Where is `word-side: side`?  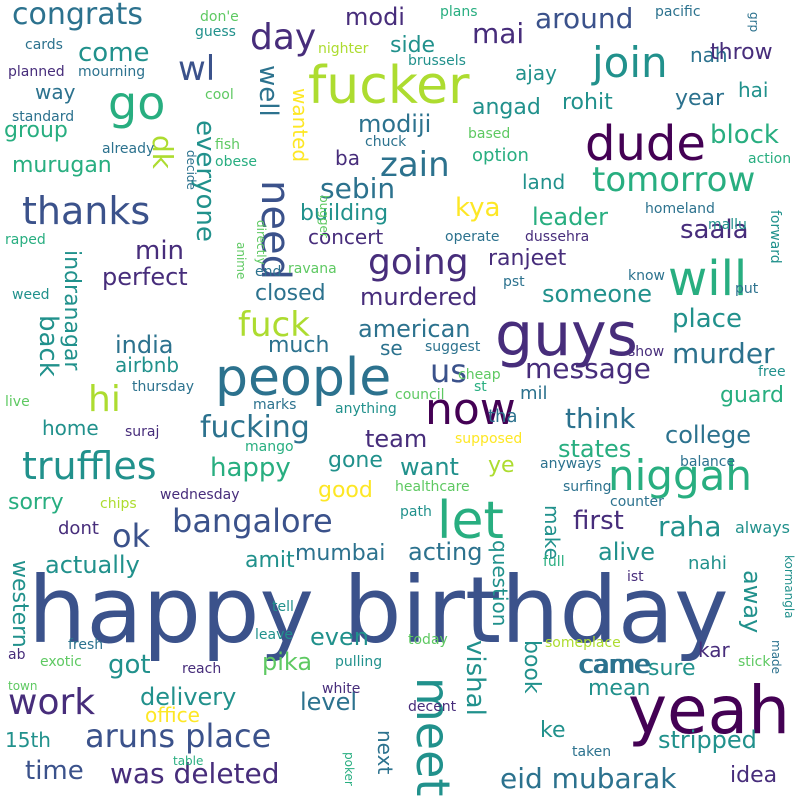 word-side: side is located at coordinates (413, 45).